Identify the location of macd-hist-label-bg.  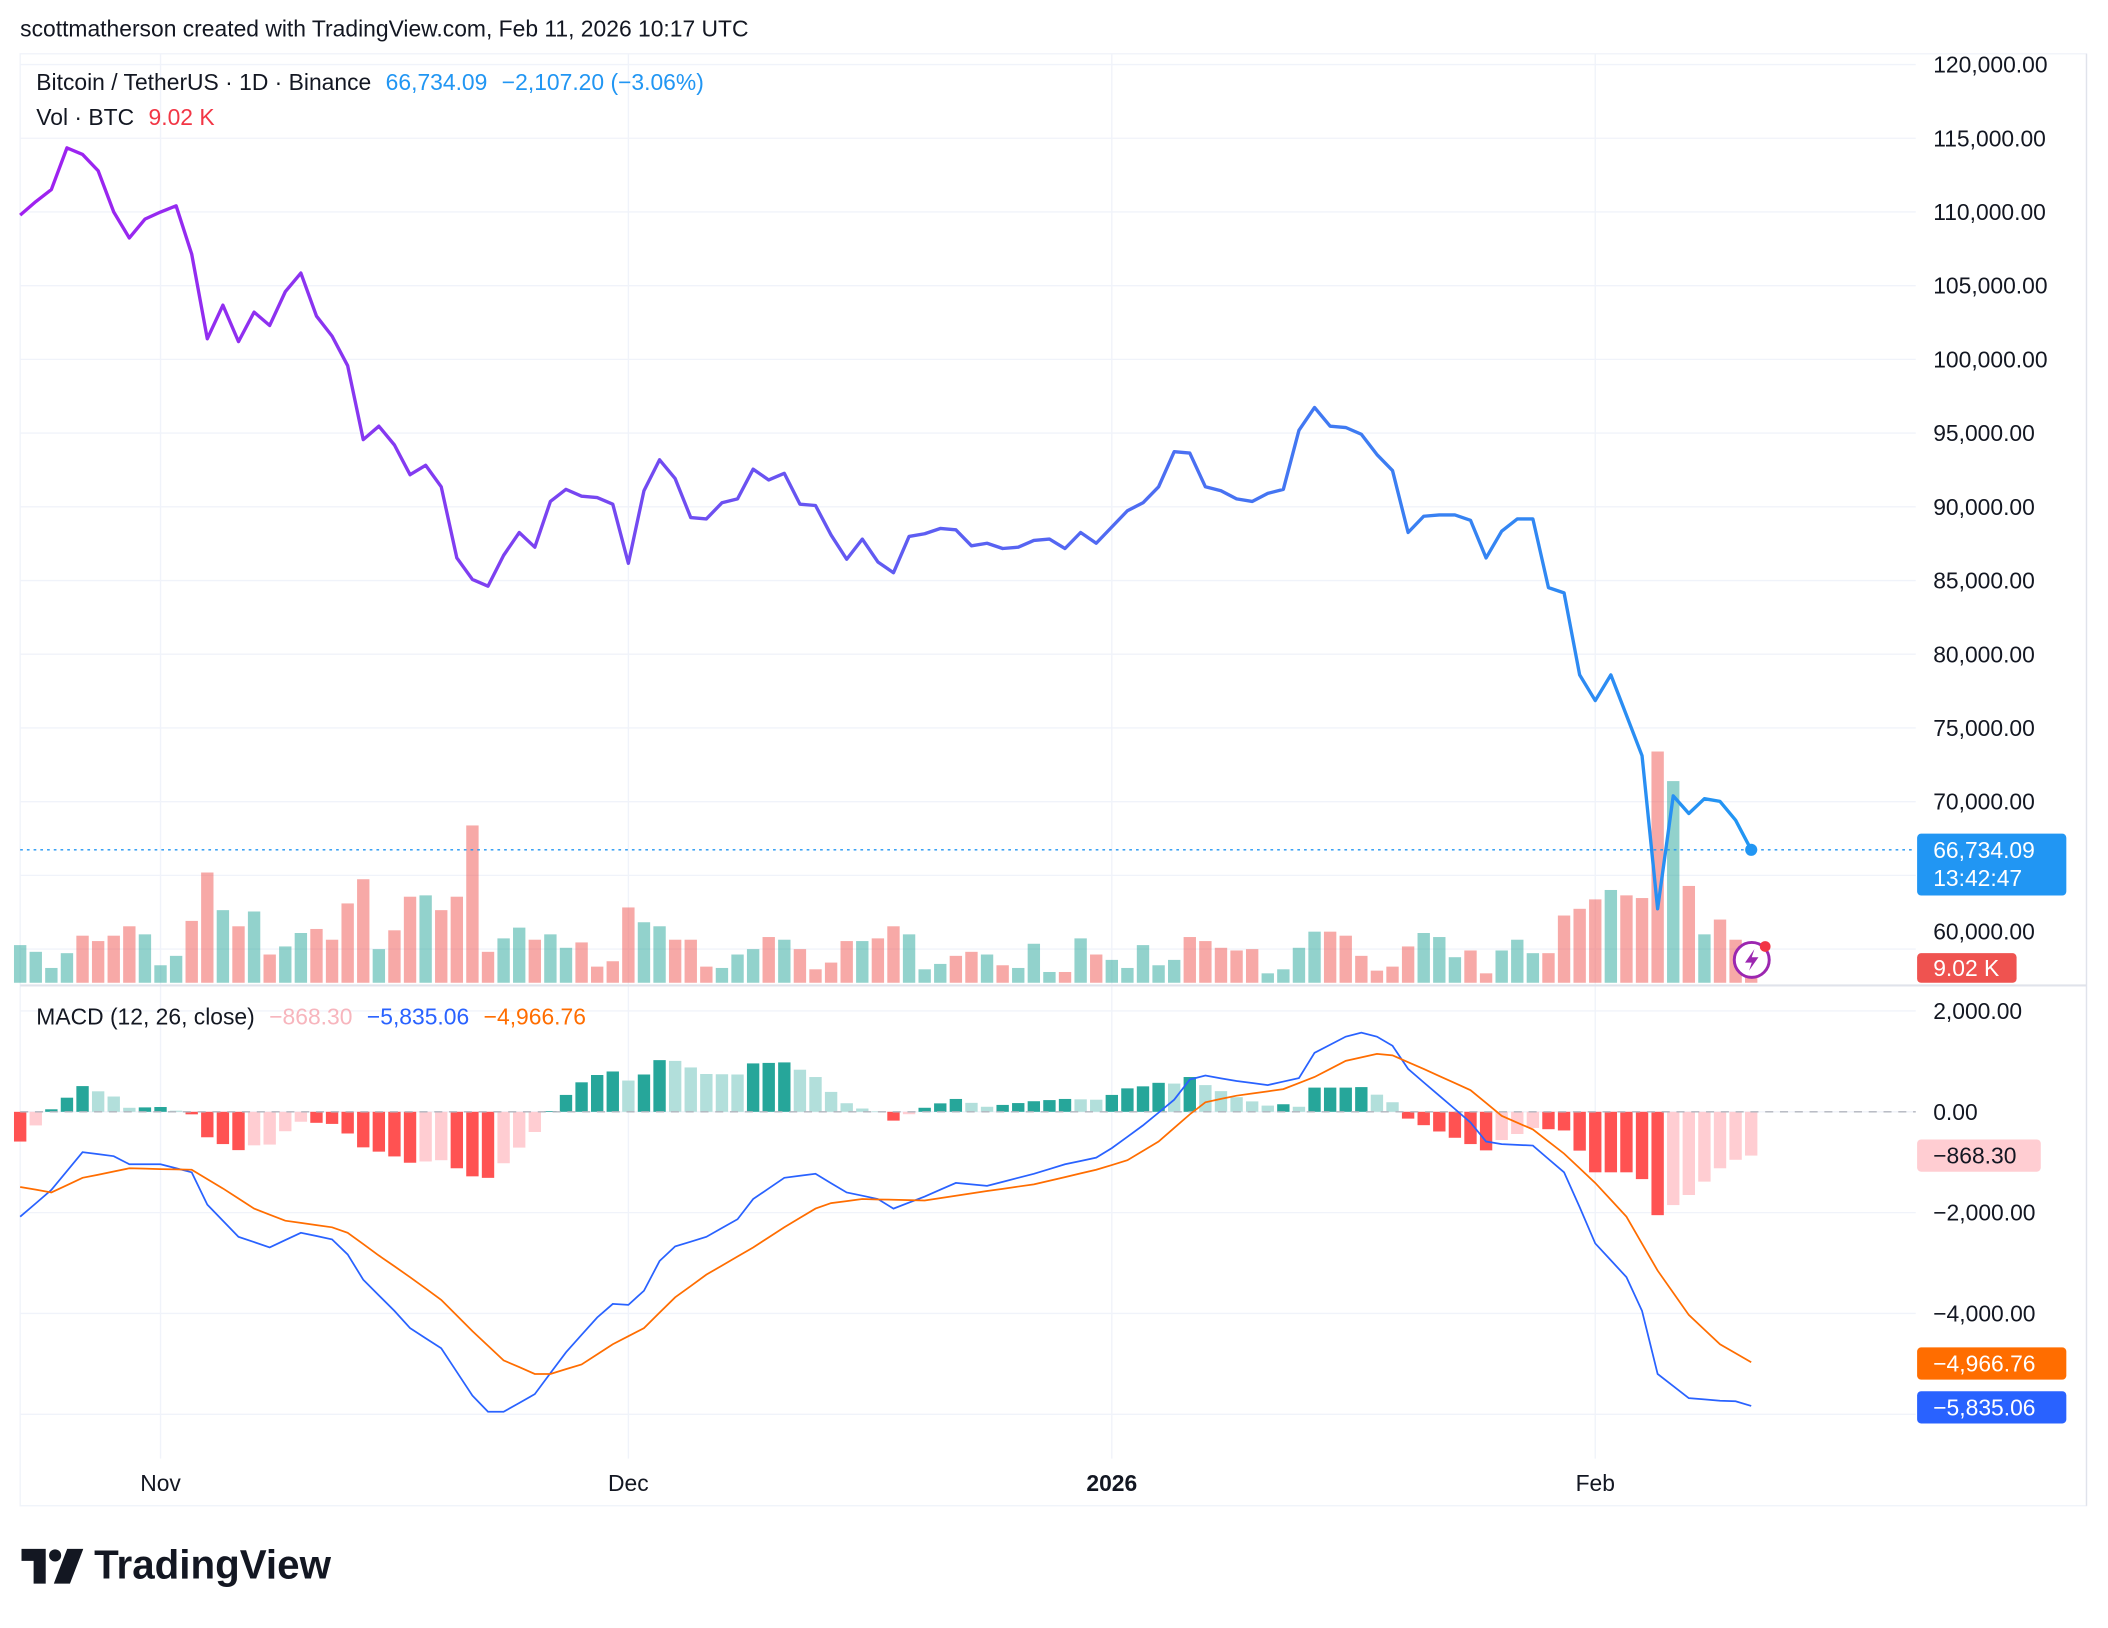
(1979, 1155).